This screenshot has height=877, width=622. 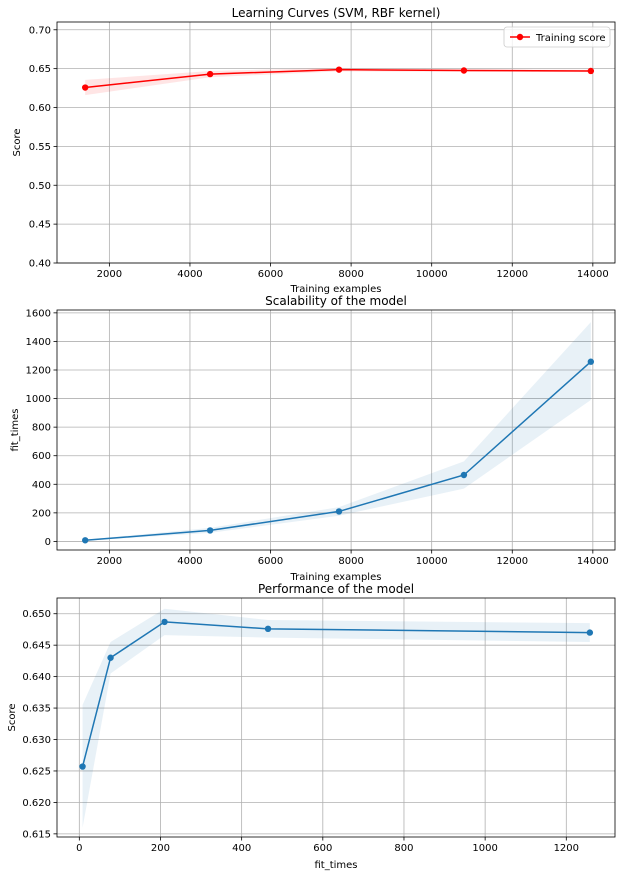 I want to click on y-tick-label: 0.645, so click(x=36, y=646).